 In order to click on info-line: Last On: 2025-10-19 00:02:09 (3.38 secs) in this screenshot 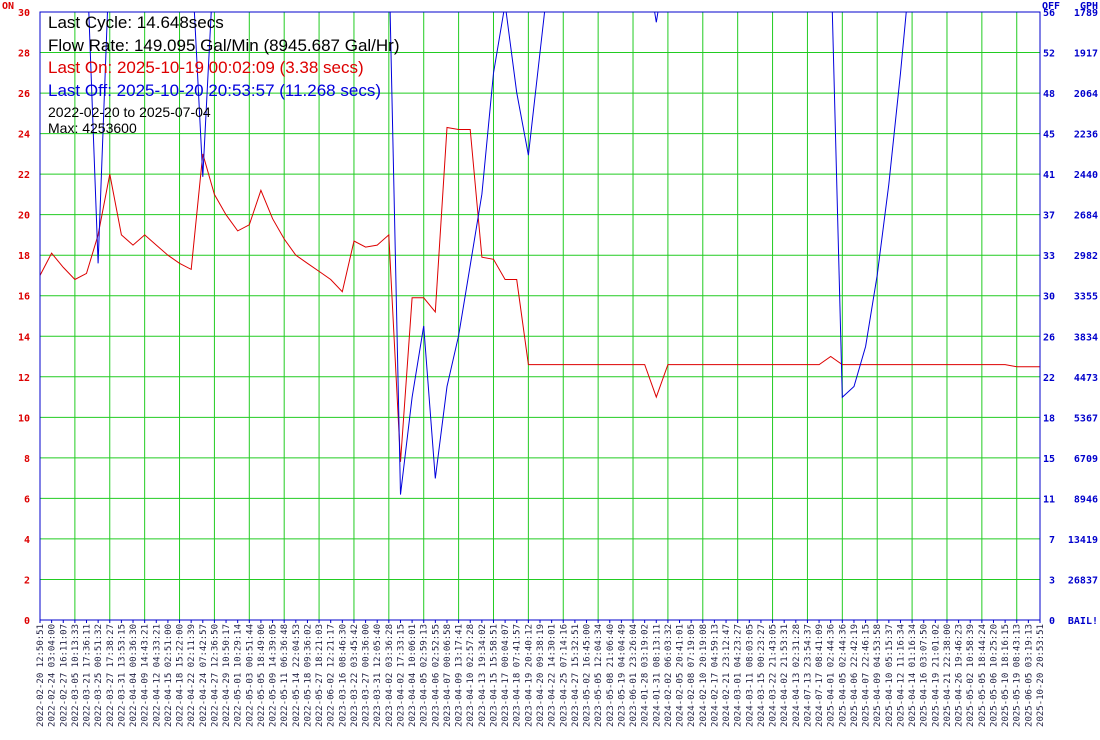, I will do `click(206, 67)`.